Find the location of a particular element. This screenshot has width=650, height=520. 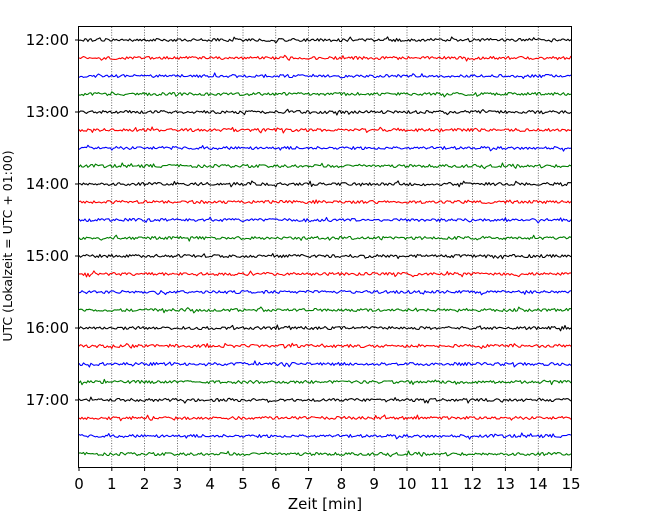

y-tick-label: 16:00 is located at coordinates (47, 328).